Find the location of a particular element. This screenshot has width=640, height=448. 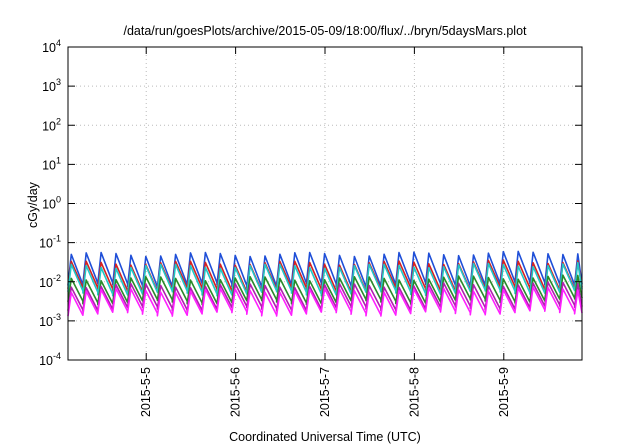

x-axis-label: Coordinated Universal Time (UTC) is located at coordinates (325, 437).